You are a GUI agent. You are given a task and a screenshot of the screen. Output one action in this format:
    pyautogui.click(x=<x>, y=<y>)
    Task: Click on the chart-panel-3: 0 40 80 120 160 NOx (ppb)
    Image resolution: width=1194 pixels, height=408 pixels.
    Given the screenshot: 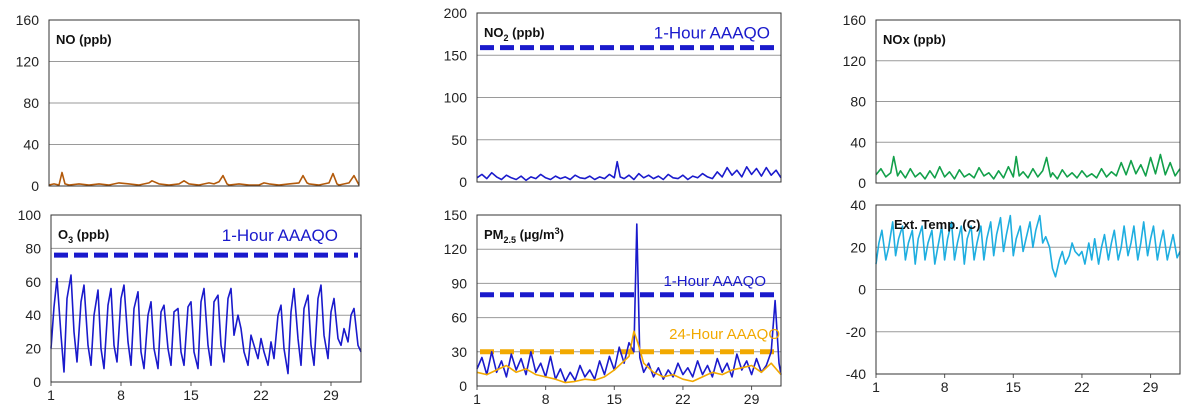 What is the action you would take?
    pyautogui.click(x=1012, y=101)
    